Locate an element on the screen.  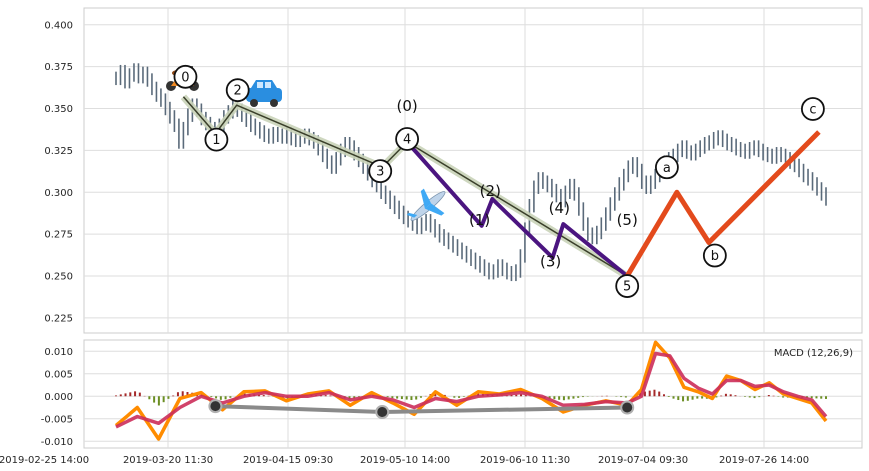
x-tick-label: 2019-07-26 14:00 is located at coordinates (764, 460).